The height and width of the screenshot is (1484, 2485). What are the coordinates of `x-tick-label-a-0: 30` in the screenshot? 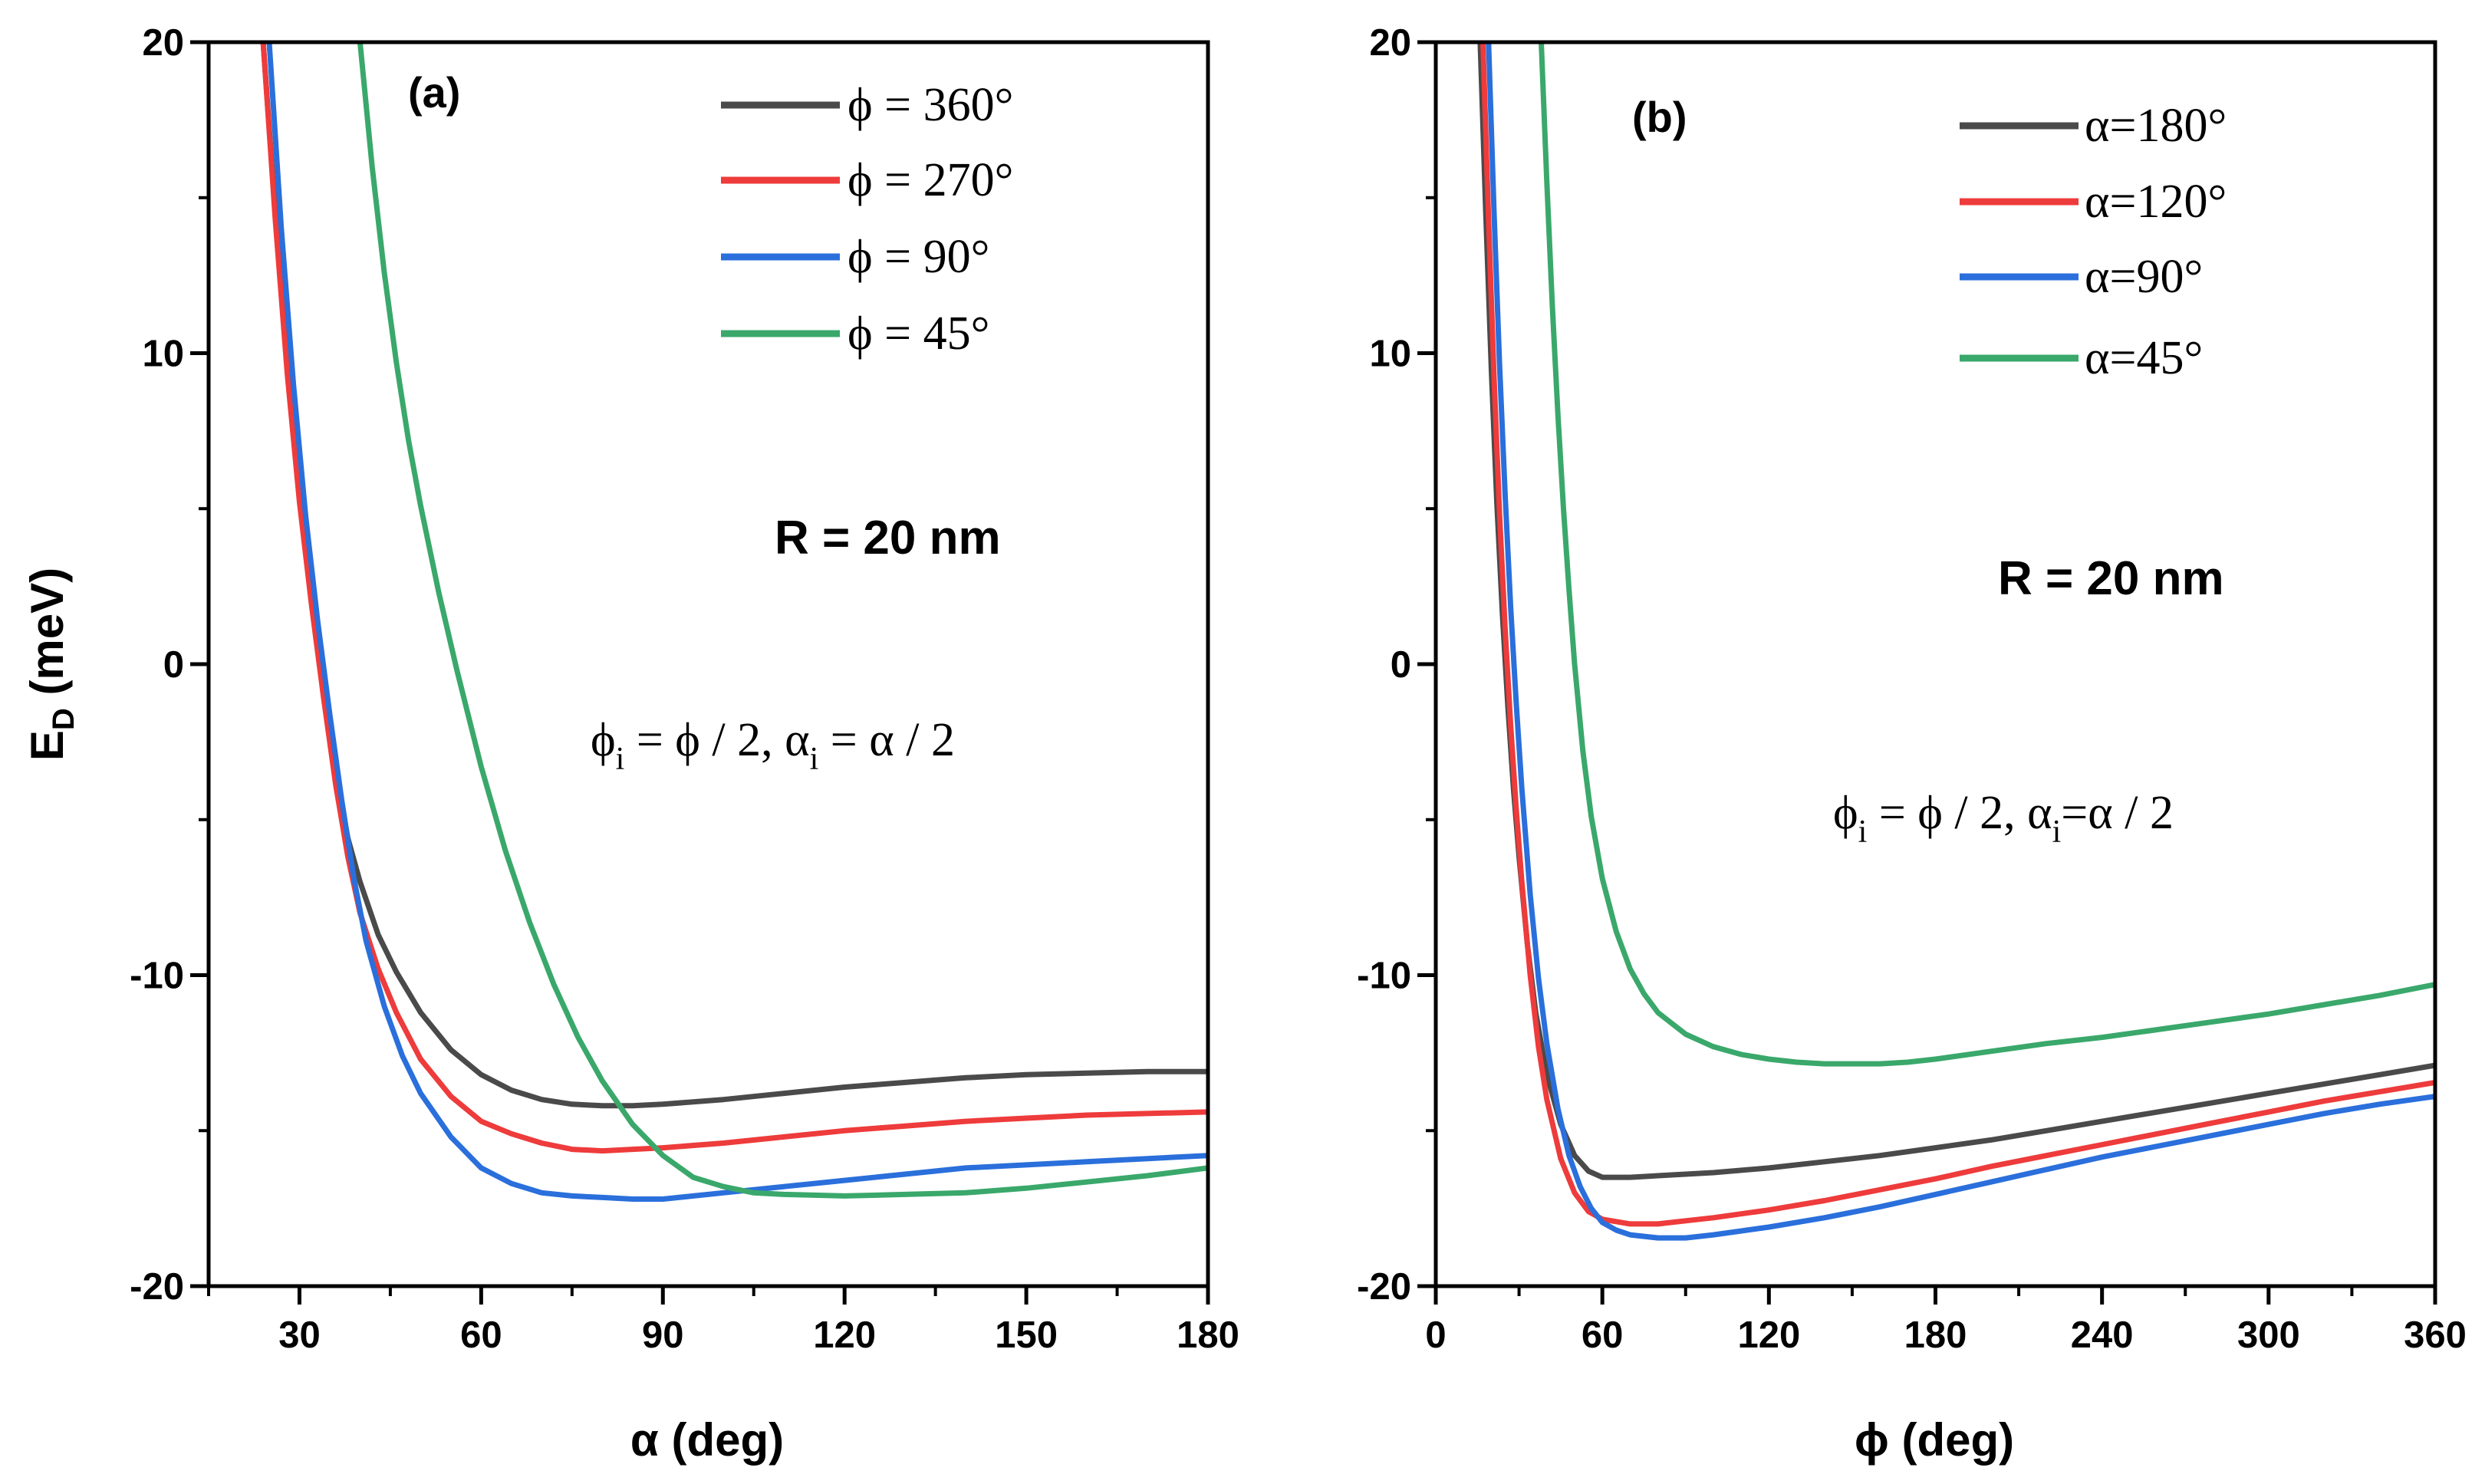 It's located at (299, 1335).